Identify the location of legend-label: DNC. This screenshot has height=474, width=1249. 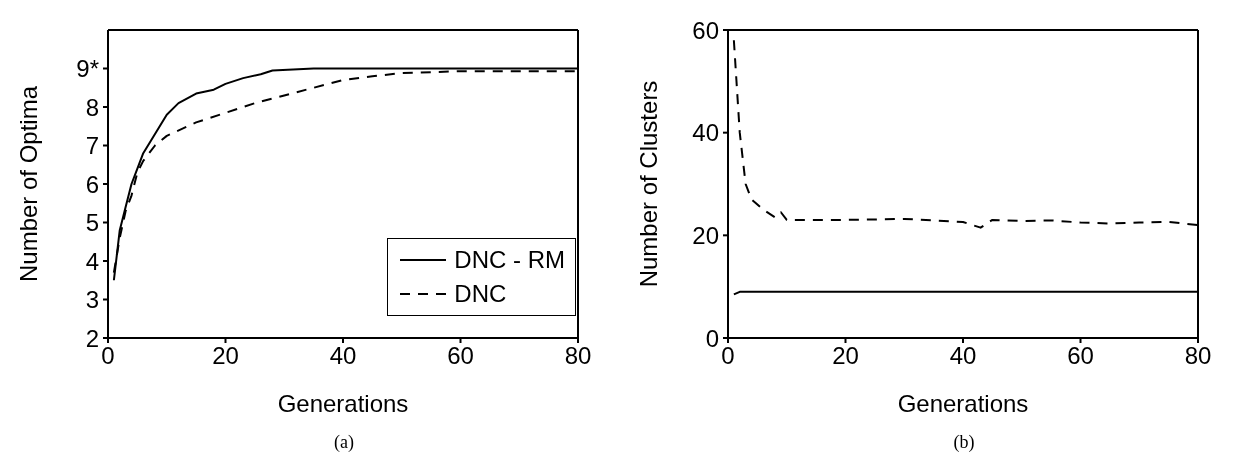
(480, 294).